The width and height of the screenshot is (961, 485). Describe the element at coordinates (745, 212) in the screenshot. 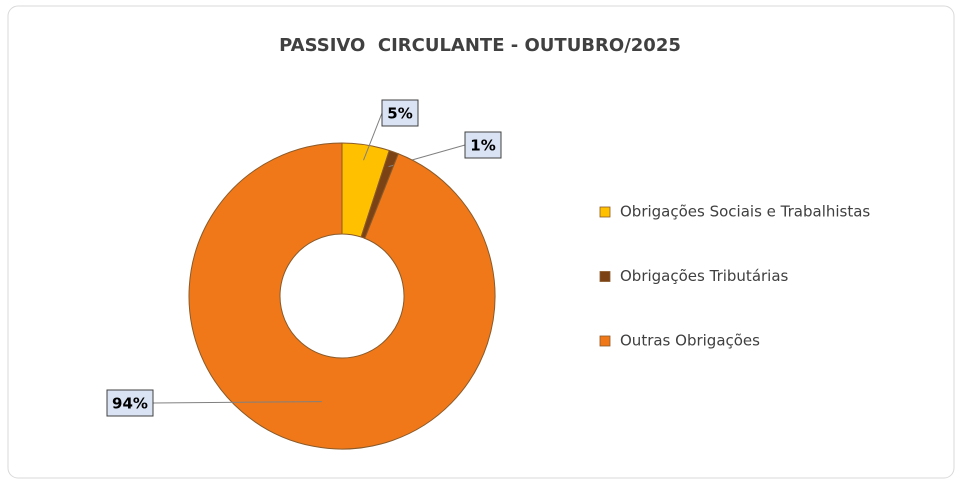

I see `legend-label: Obrigações Sociais e Trabalhistas` at that location.